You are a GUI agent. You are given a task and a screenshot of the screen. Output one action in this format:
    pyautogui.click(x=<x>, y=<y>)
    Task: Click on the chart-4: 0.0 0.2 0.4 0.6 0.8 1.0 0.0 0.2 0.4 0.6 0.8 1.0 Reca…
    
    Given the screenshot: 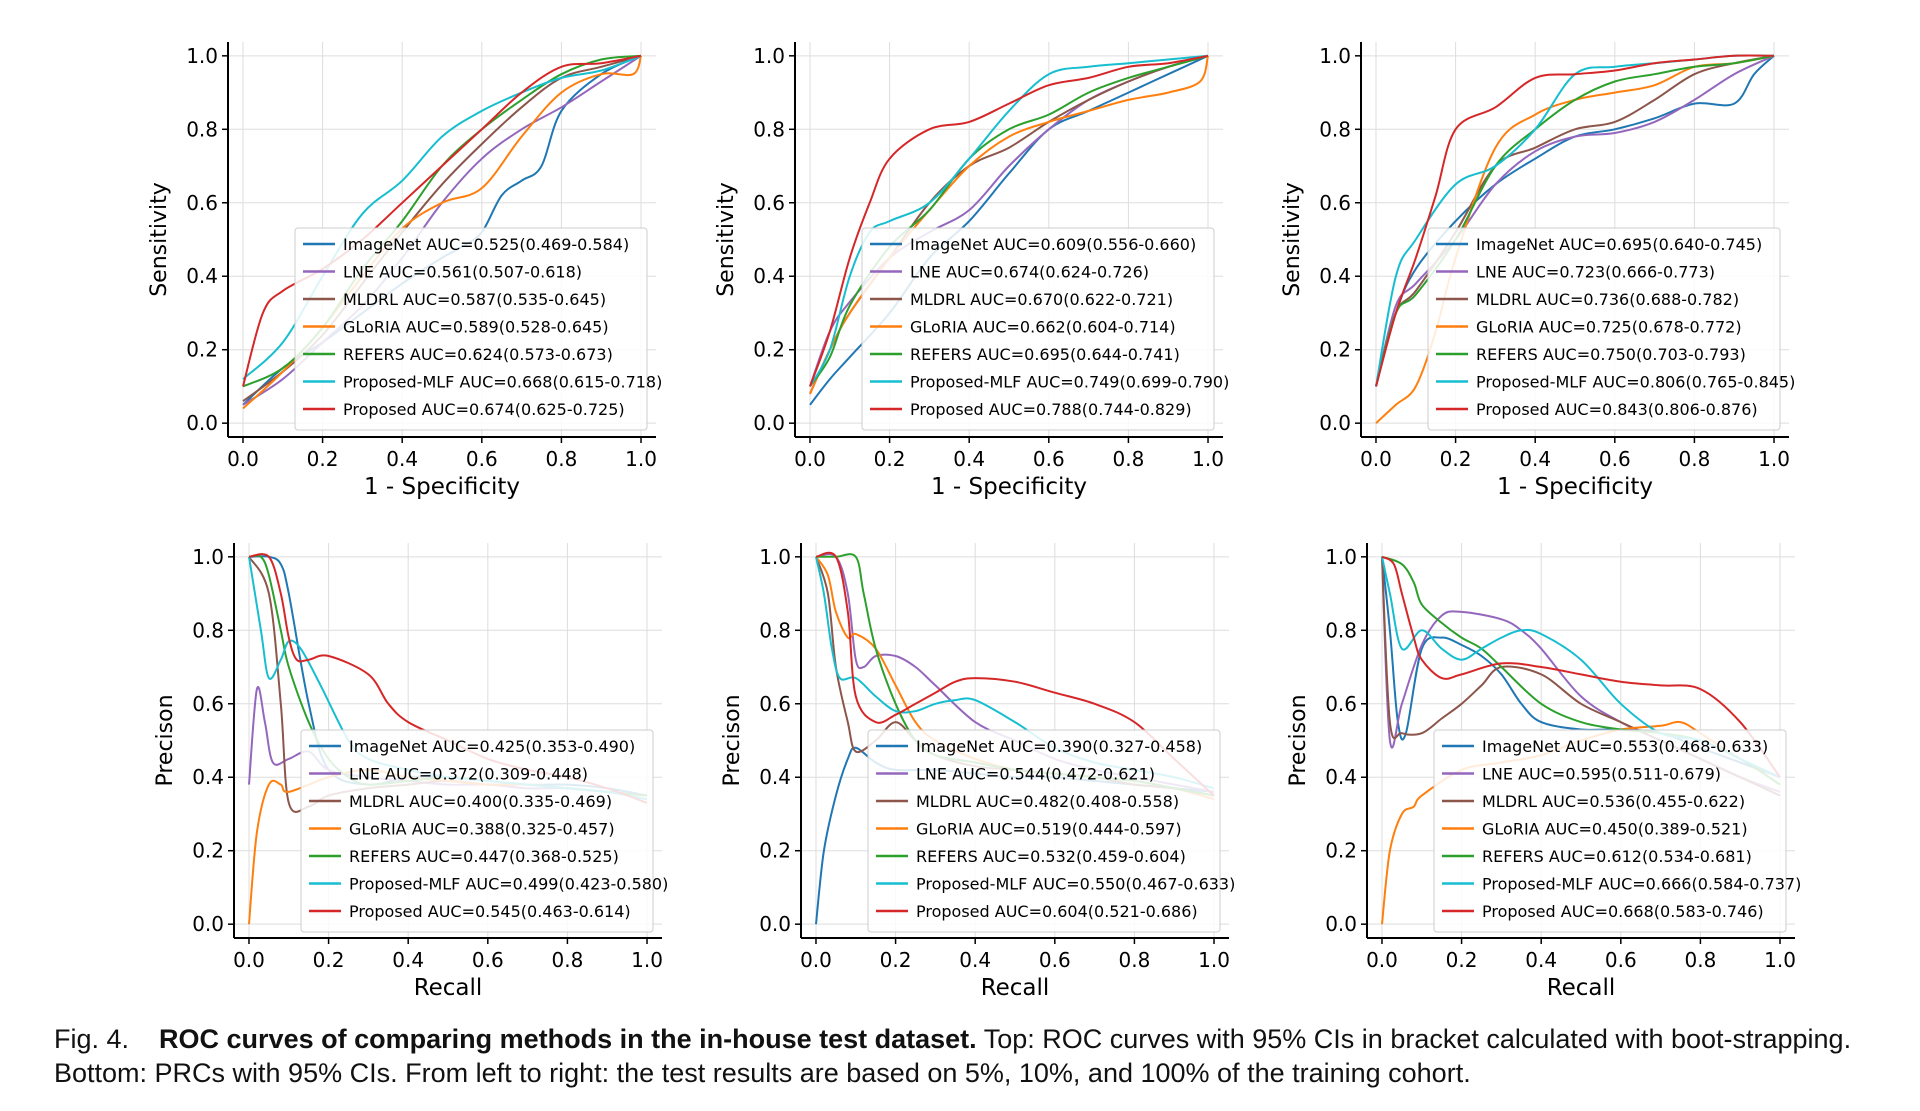 What is the action you would take?
    pyautogui.click(x=410, y=772)
    